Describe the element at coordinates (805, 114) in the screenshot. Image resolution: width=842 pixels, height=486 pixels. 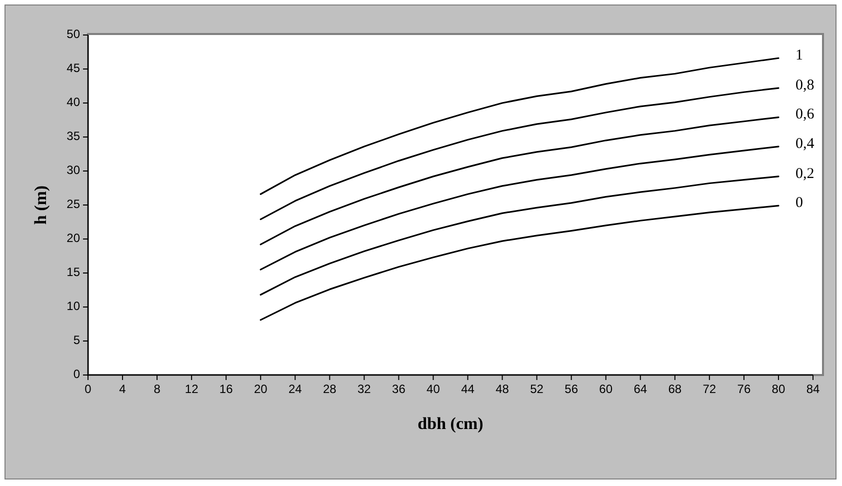
I see `series-label: 0,6` at that location.